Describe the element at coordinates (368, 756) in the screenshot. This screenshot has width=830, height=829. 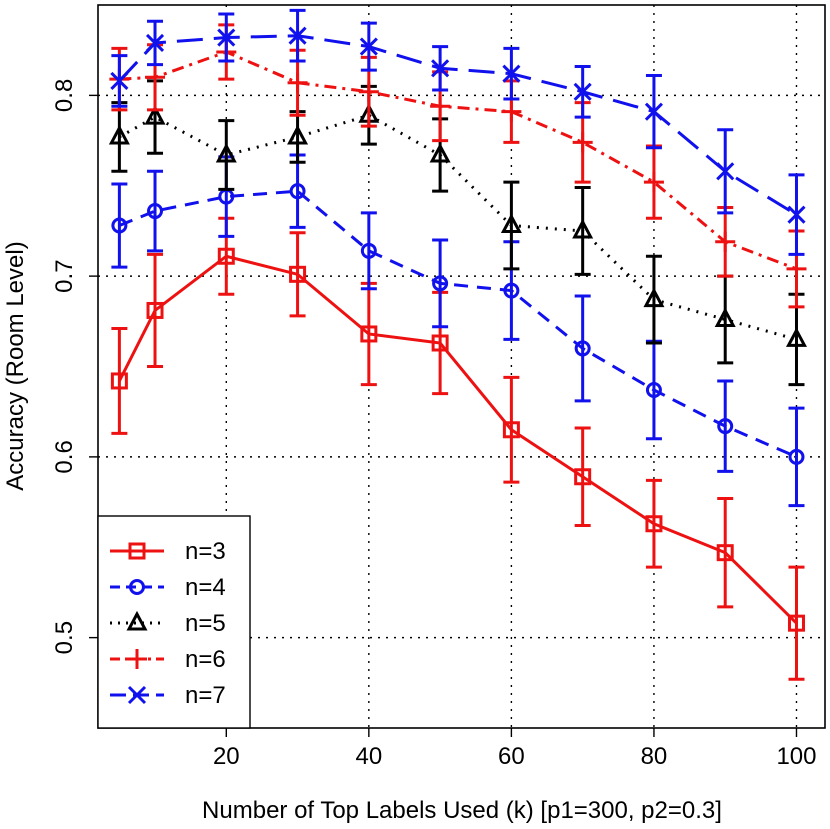
I see `x-tick-label: 40` at that location.